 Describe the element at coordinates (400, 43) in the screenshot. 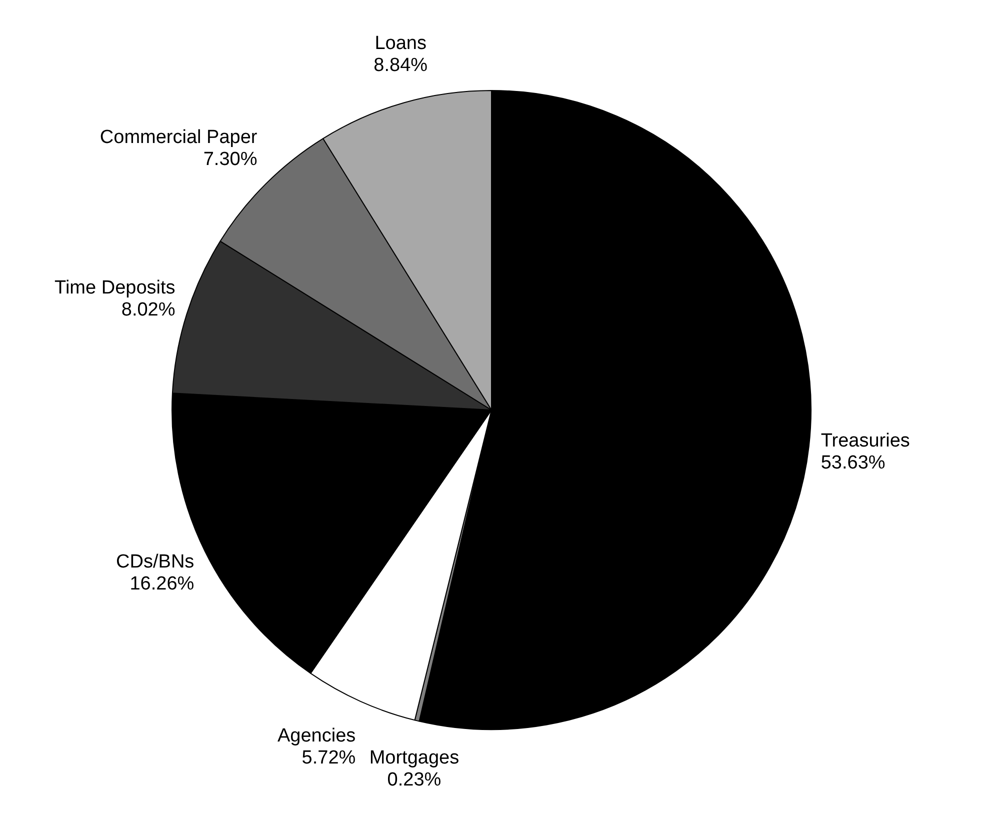

I see `slice-label: Loans` at that location.